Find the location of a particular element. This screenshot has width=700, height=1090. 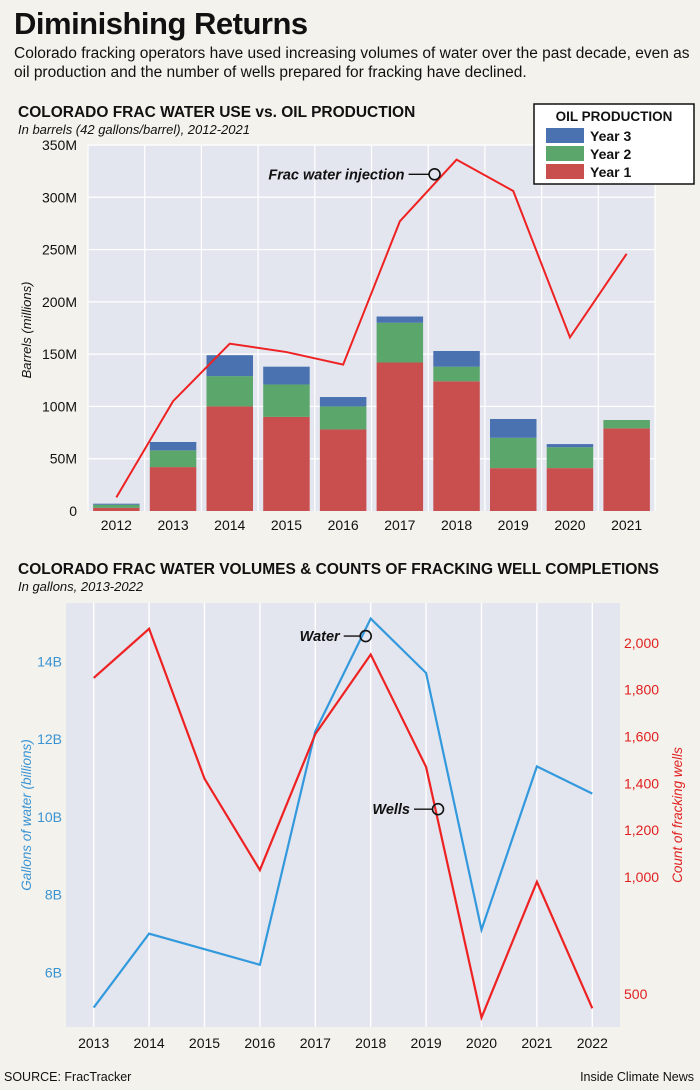

chart1-bar-year2-2019 is located at coordinates (513, 453).